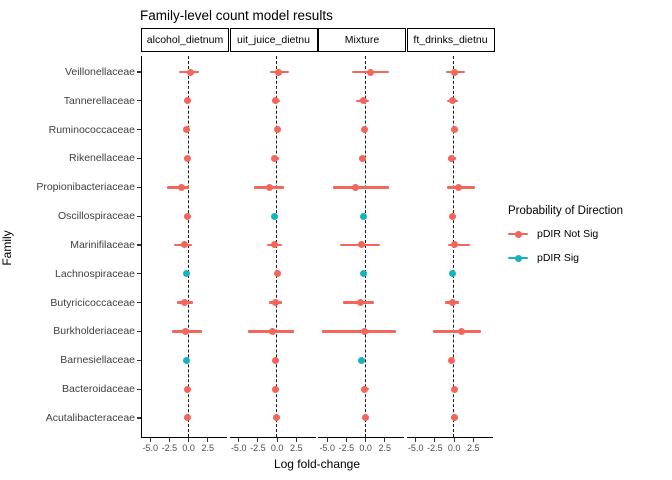  What do you see at coordinates (435, 448) in the screenshot?
I see `x-axis-tick-label: -2.5` at bounding box center [435, 448].